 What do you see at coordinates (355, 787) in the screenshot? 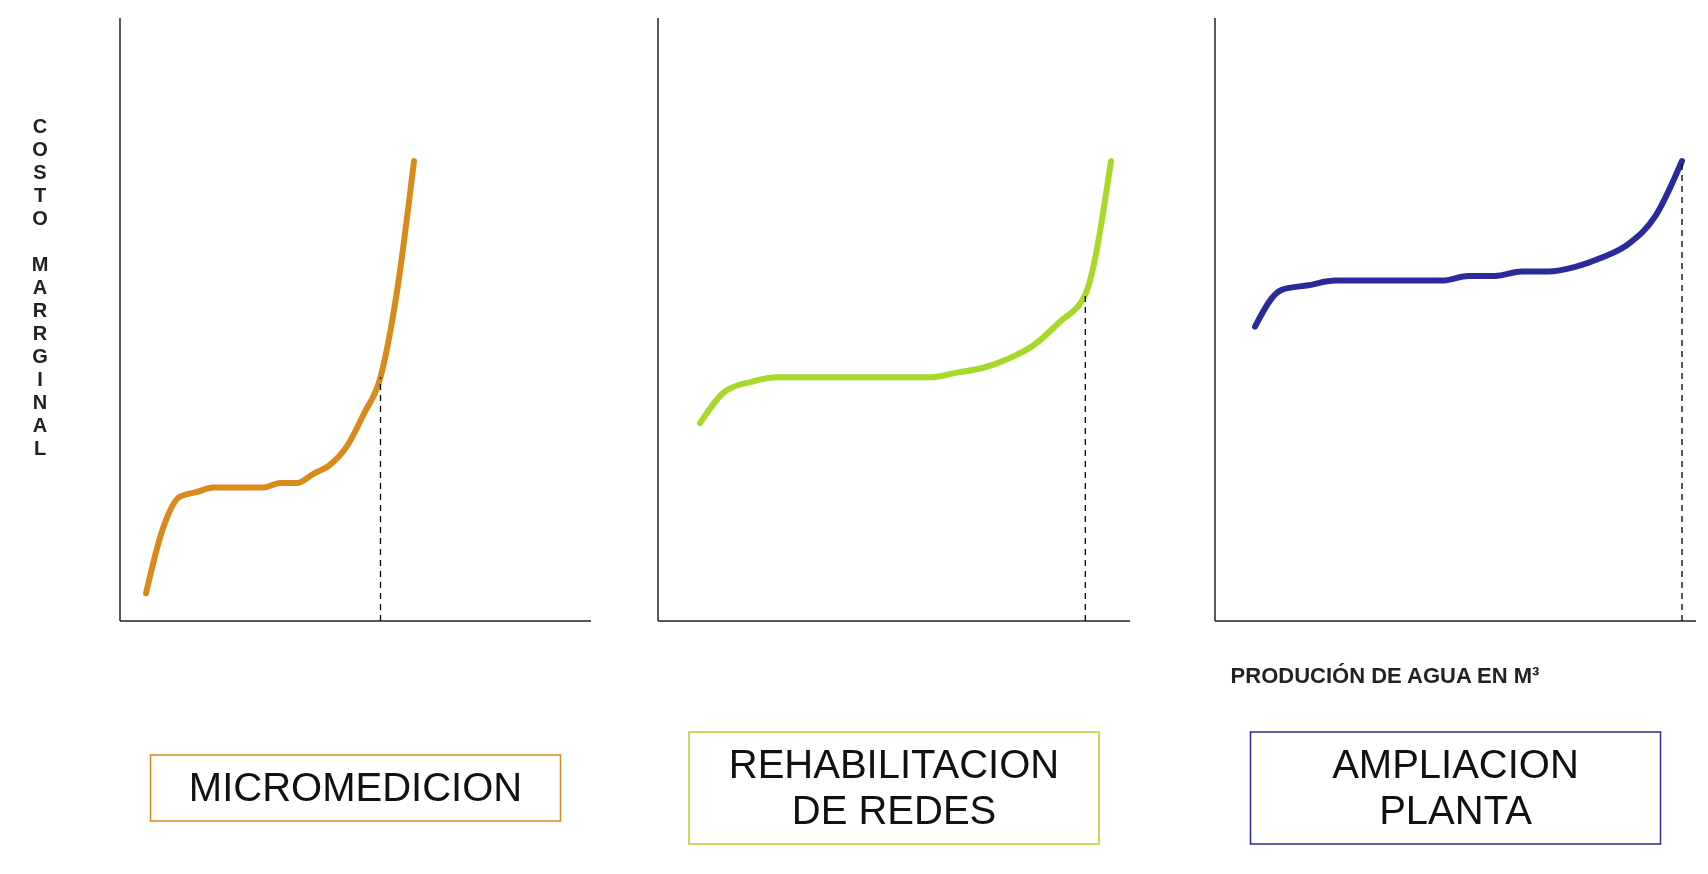
I see `text: MICROMEDICION` at bounding box center [355, 787].